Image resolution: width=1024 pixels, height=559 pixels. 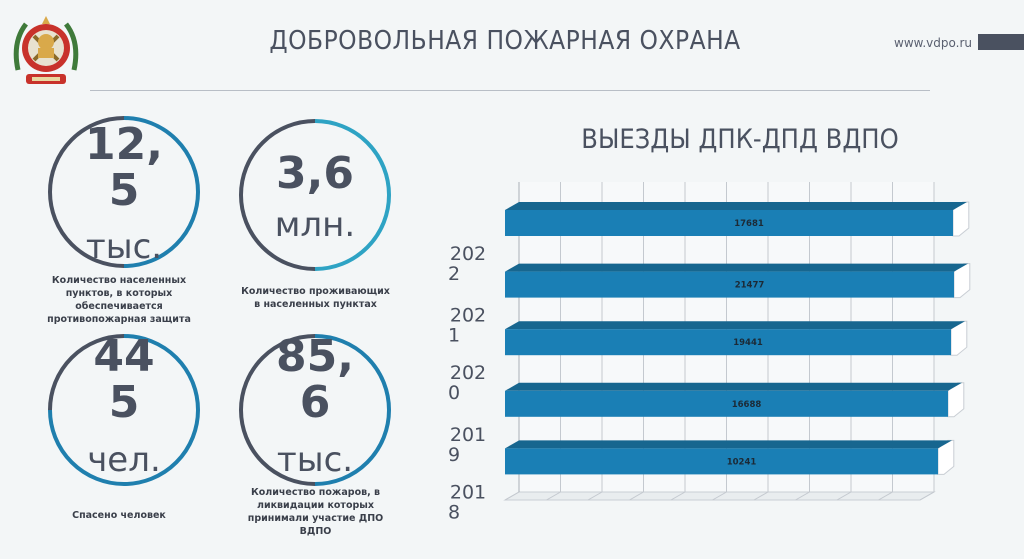 I want to click on stat-value: 85, 6, so click(x=315, y=379).